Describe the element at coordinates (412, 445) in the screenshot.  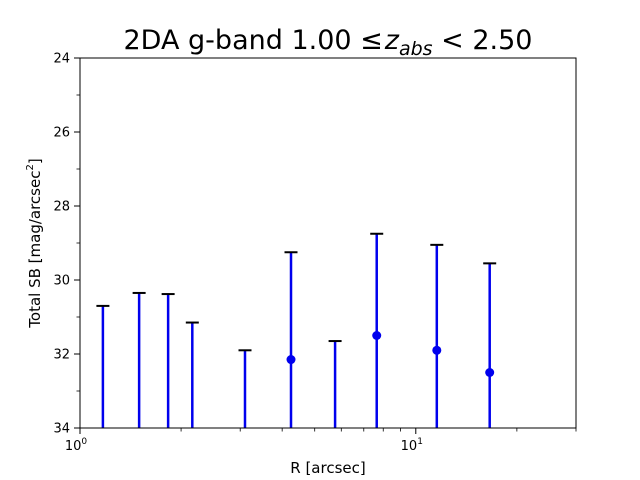
I see `x-tick-label-1: 10¹` at that location.